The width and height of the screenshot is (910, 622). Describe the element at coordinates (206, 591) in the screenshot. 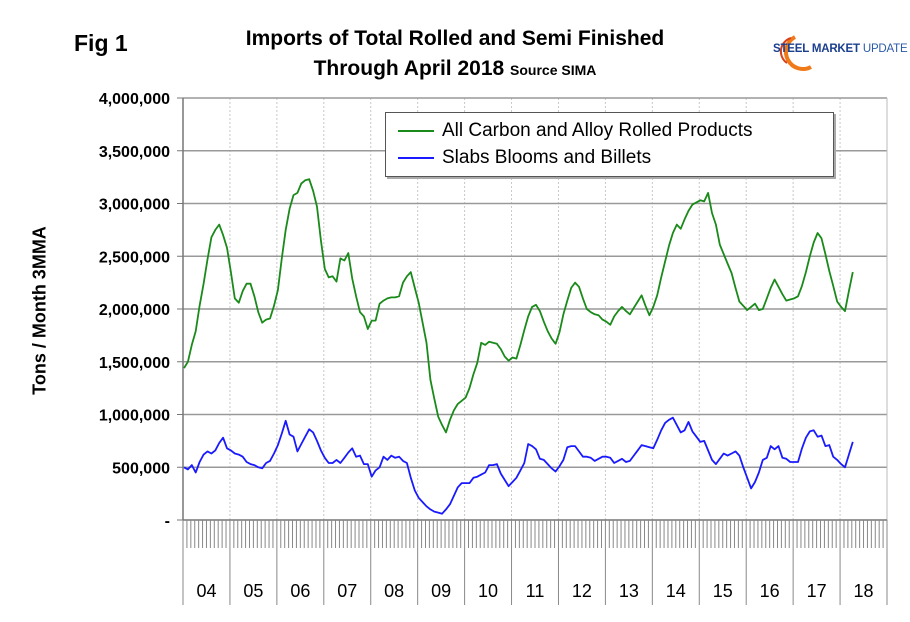

I see `x-tick-label: 04` at that location.